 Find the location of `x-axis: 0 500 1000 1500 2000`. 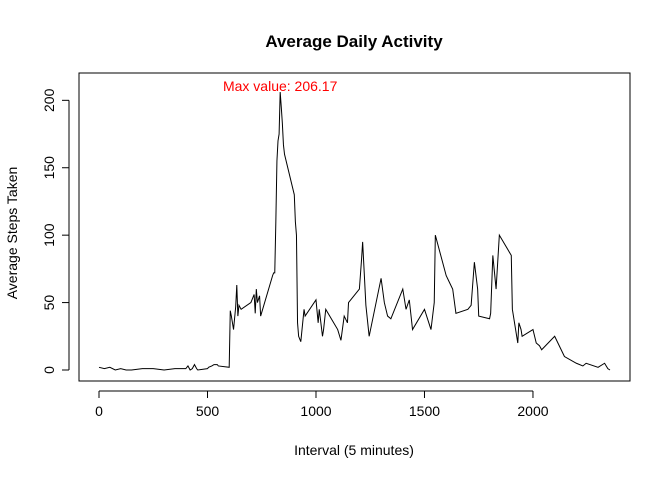

x-axis: 0 500 1000 1500 2000 is located at coordinates (322, 404).